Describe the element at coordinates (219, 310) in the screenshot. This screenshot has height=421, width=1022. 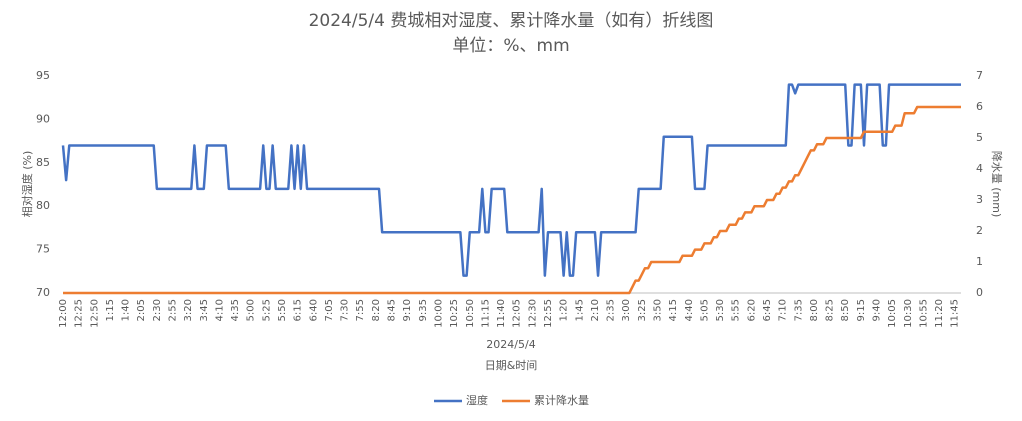
I see `x-tick-label: 4:10` at that location.